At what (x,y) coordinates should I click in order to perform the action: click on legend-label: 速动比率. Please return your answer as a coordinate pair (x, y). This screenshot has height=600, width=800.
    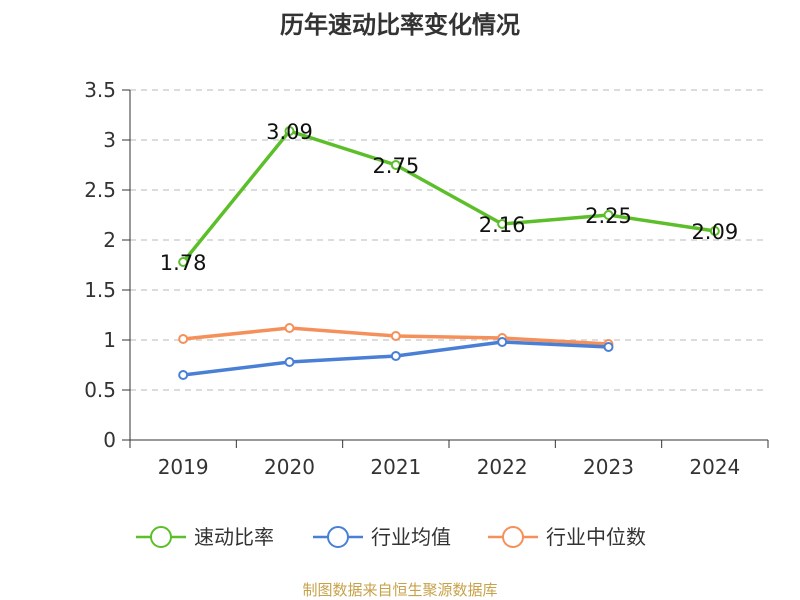
    Looking at the image, I should click on (234, 537).